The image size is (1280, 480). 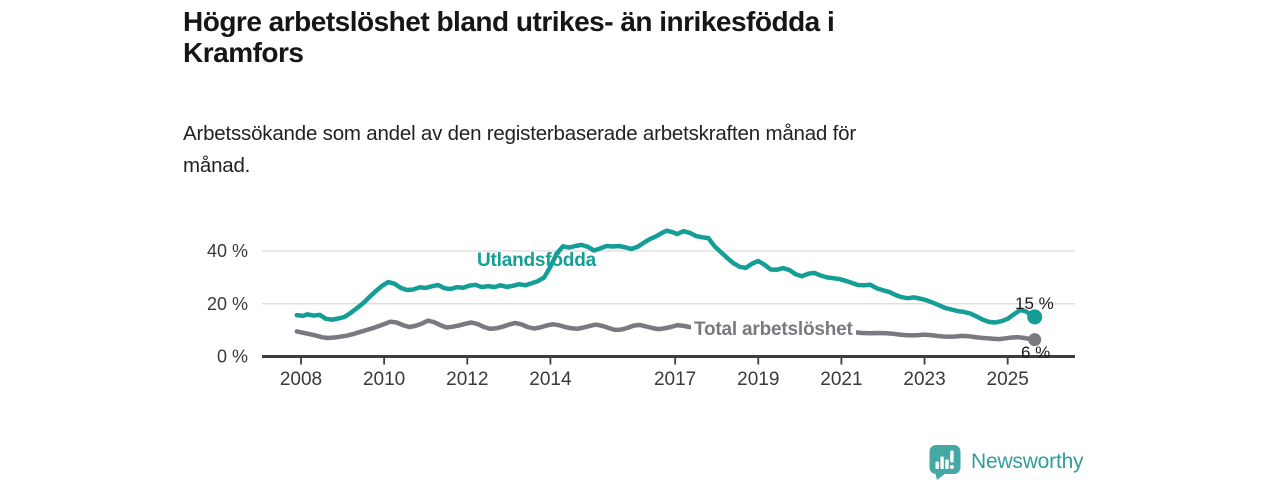 I want to click on x-tick-label: 2023, so click(x=924, y=379).